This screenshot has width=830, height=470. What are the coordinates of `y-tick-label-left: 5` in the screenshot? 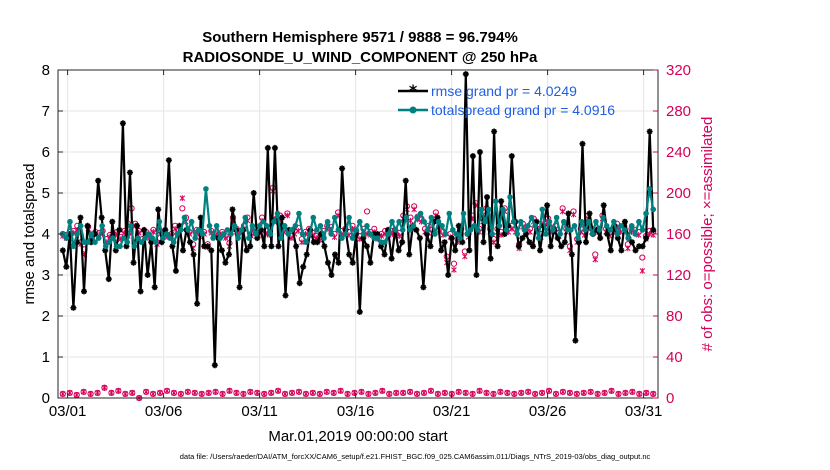 It's located at (46, 193).